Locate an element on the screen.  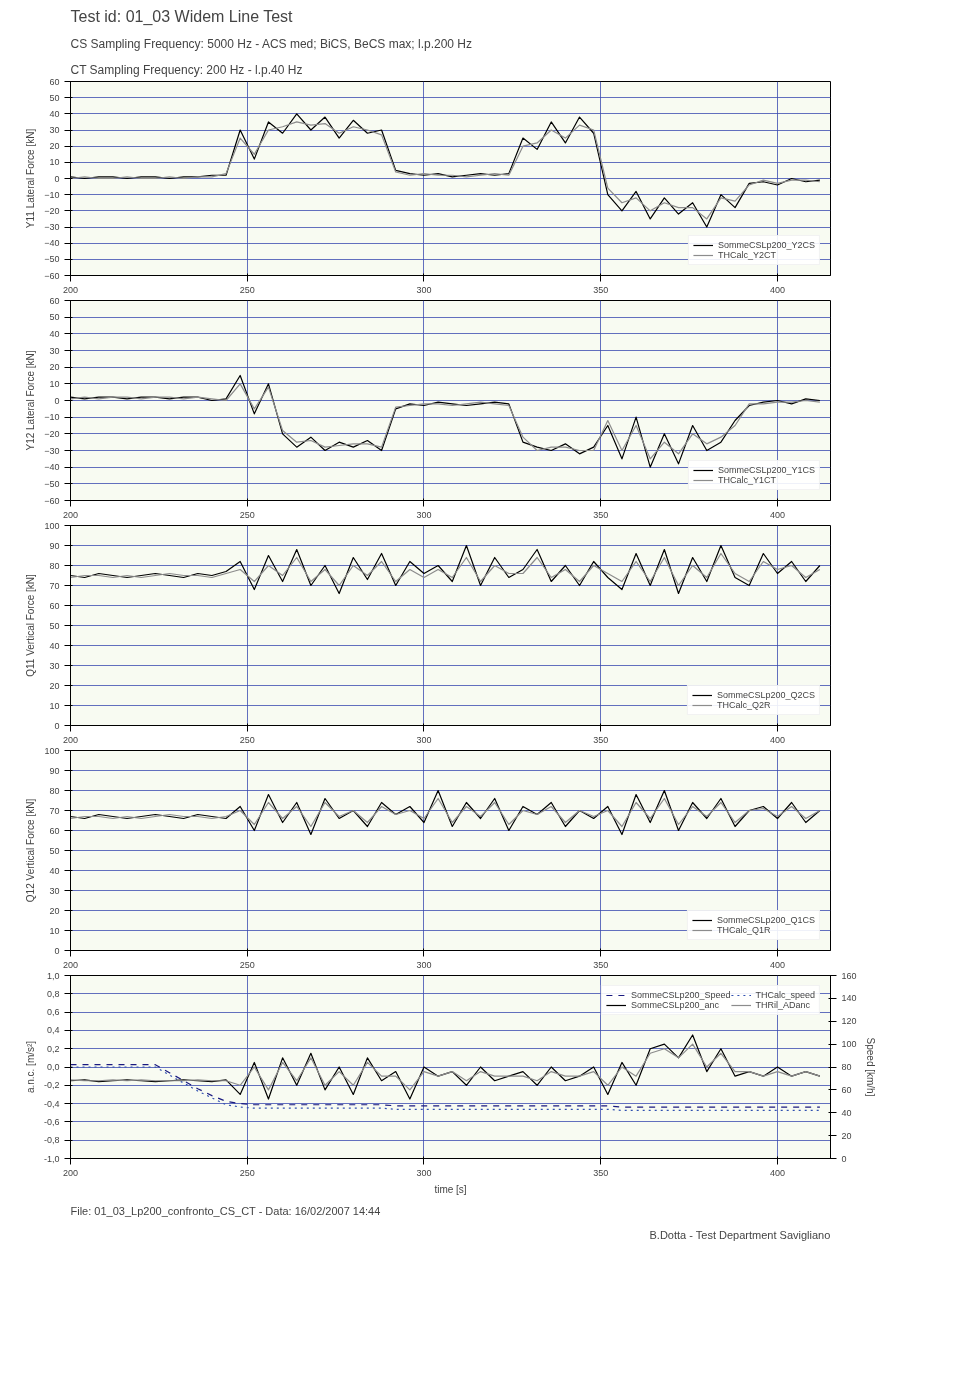
y-tick-label: -1,0 is located at coordinates (51, 1158).